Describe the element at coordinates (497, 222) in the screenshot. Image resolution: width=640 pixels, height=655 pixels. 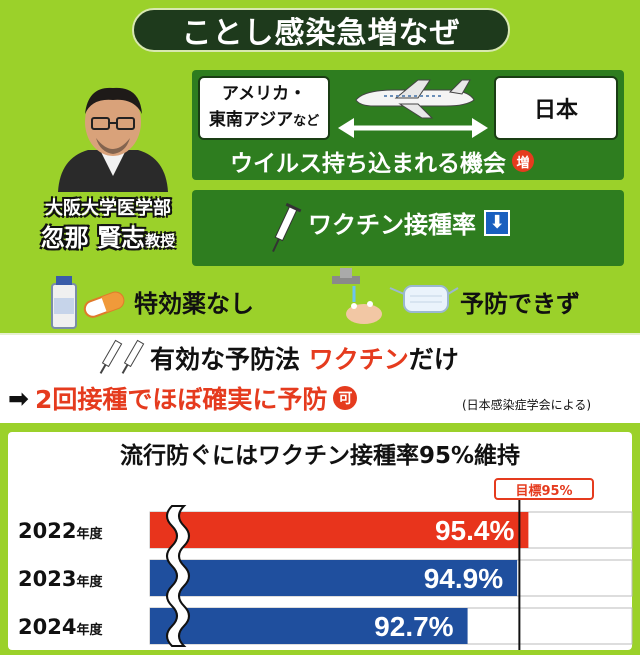
I see `down-arrow-icon: ⬇` at that location.